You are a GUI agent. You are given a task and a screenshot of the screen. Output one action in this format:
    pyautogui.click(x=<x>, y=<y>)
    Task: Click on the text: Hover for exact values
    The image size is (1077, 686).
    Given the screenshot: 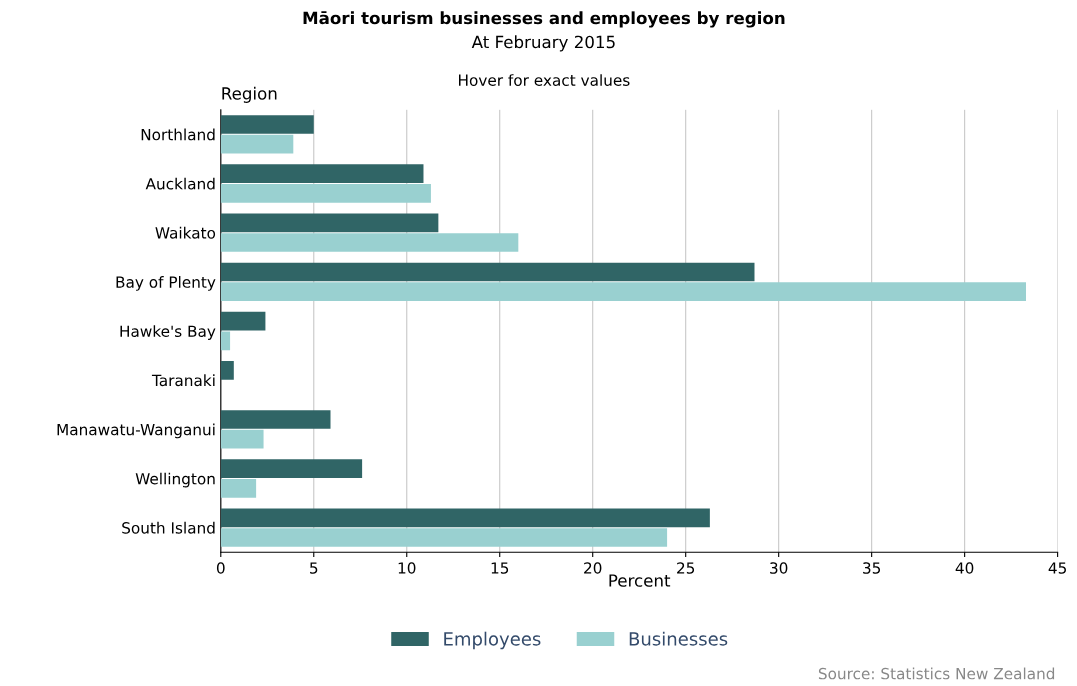 What is the action you would take?
    pyautogui.click(x=544, y=80)
    